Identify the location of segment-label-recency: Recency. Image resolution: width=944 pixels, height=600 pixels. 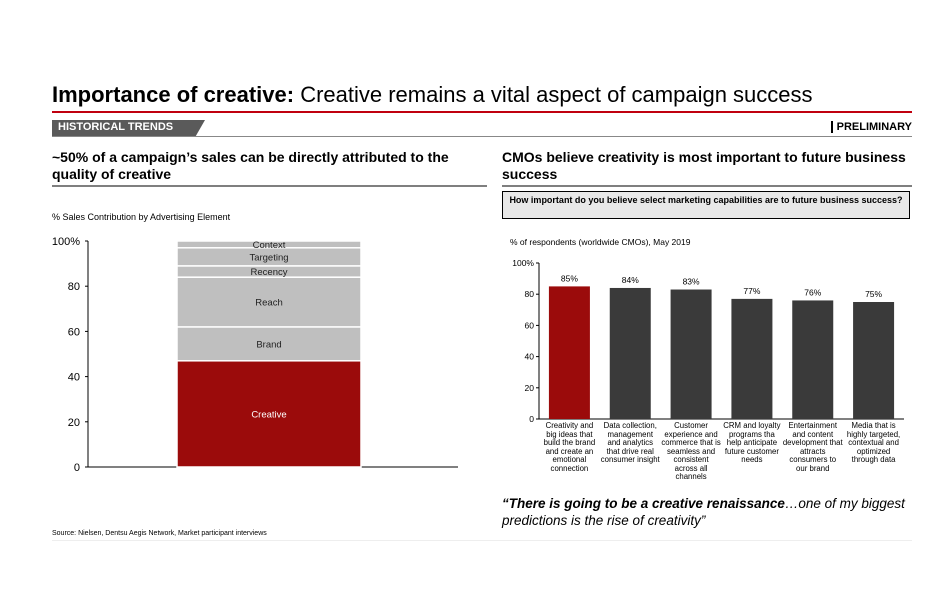
(269, 272).